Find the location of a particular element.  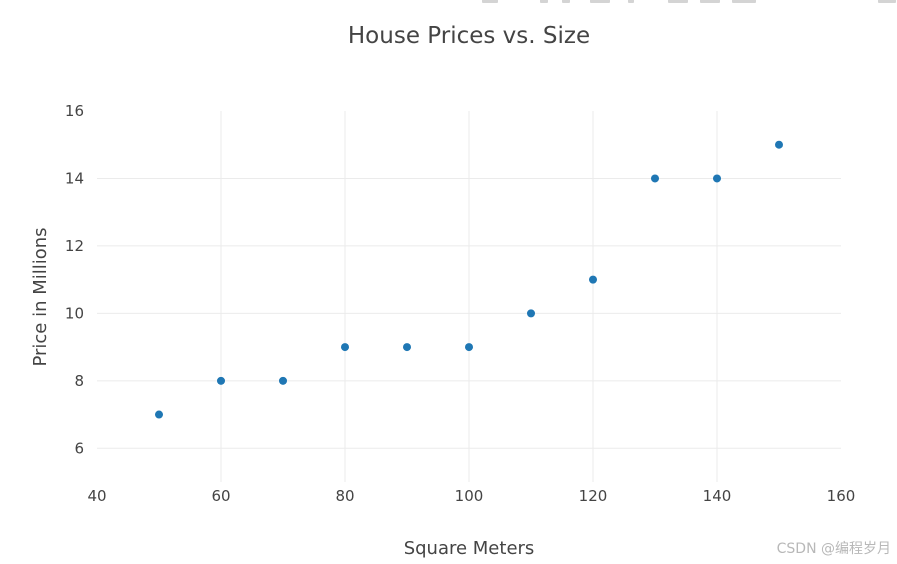

x-tick-label: 60 is located at coordinates (220, 496).